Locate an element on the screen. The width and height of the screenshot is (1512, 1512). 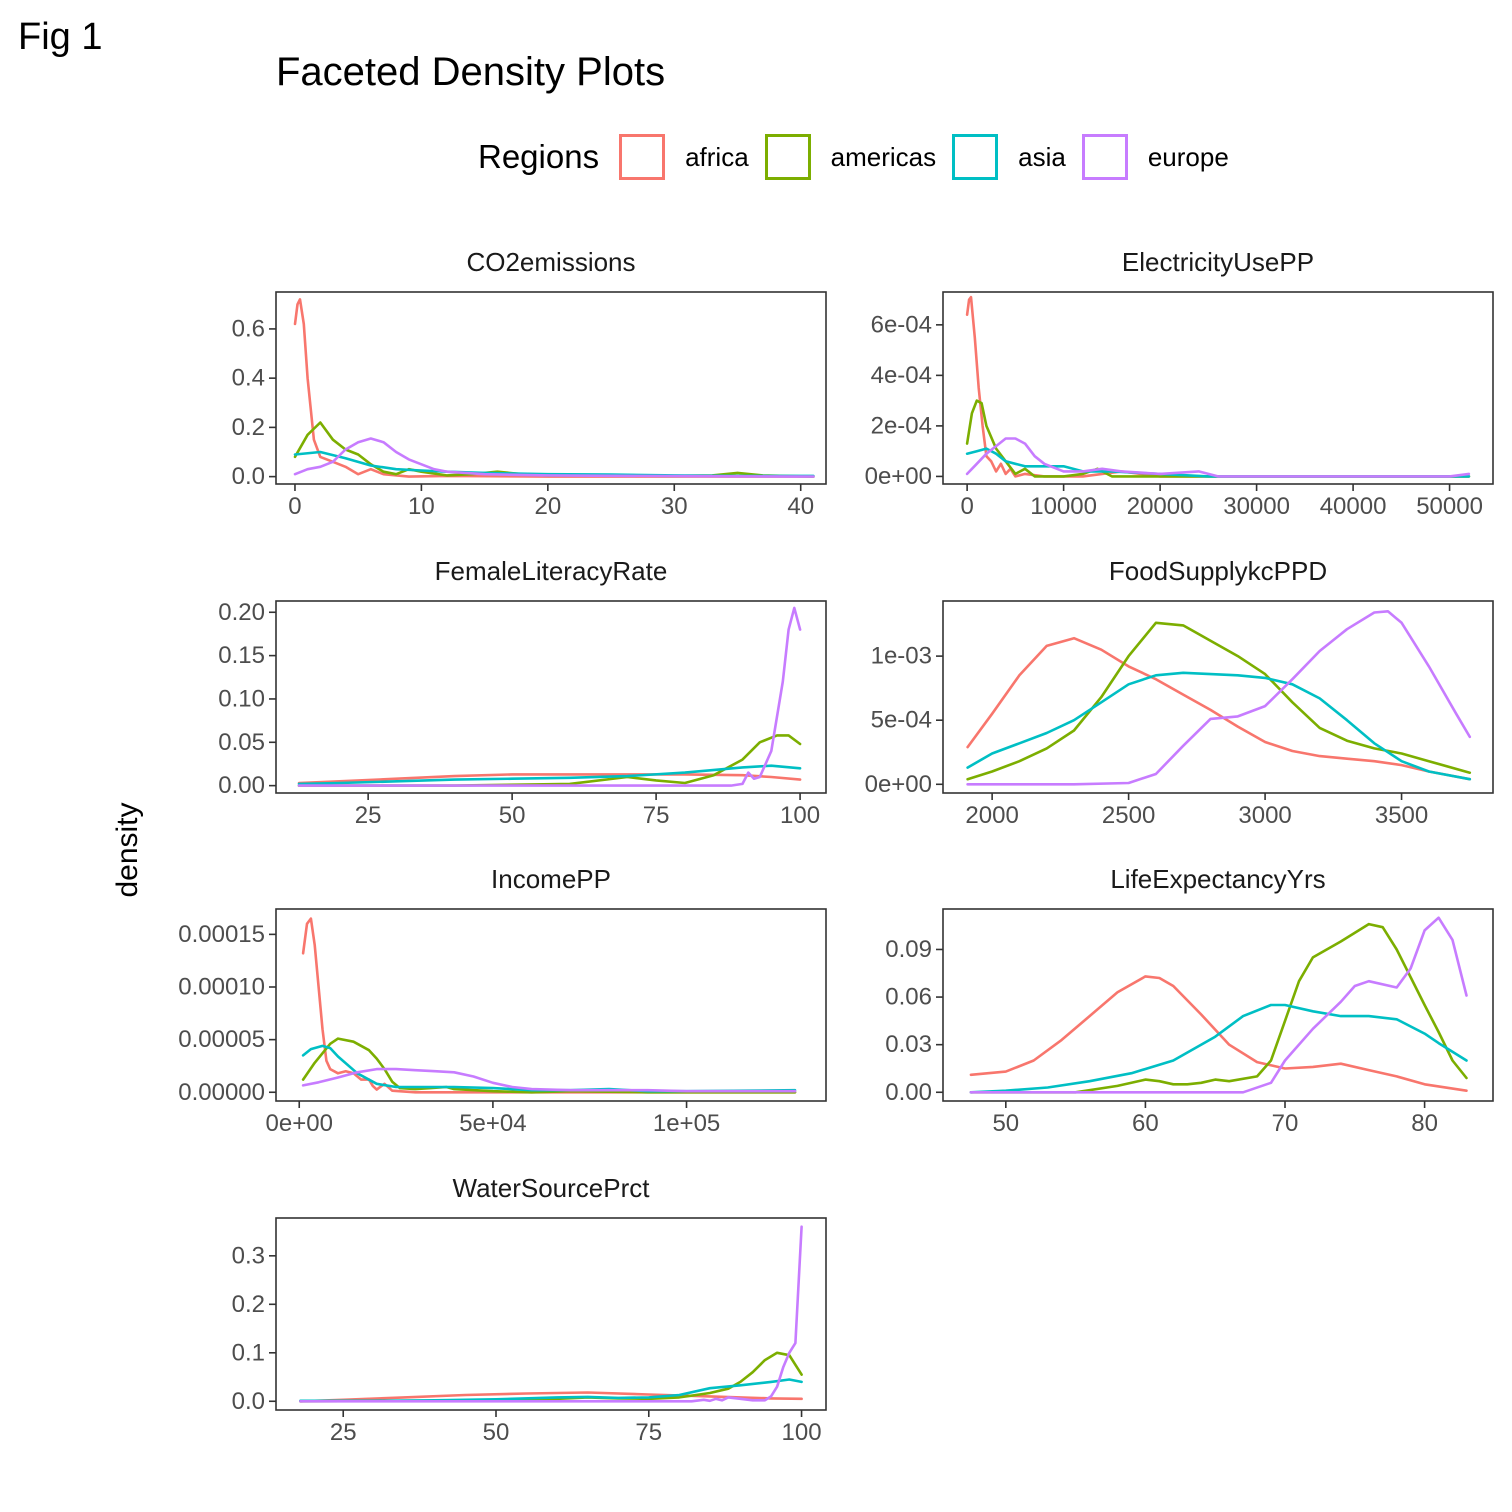
y-tick-label: 0.00005 is located at coordinates (221, 1039).